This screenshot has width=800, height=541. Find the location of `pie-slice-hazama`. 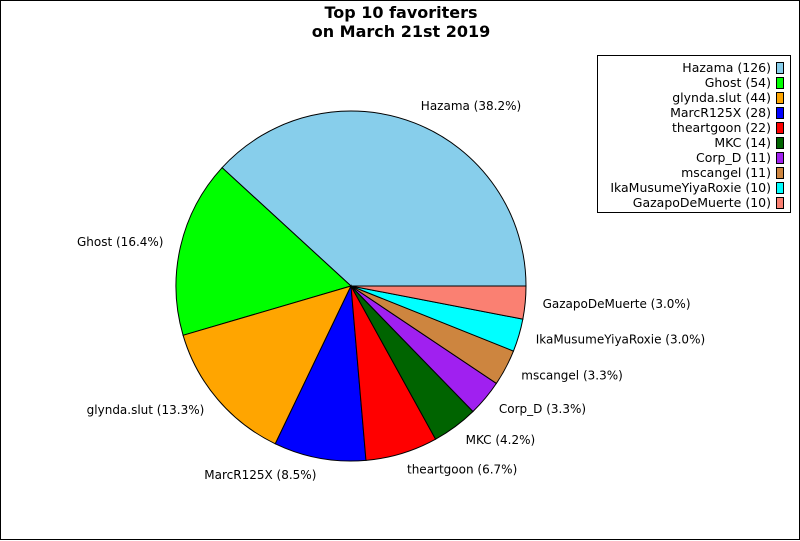

pie-slice-hazama is located at coordinates (374, 198).